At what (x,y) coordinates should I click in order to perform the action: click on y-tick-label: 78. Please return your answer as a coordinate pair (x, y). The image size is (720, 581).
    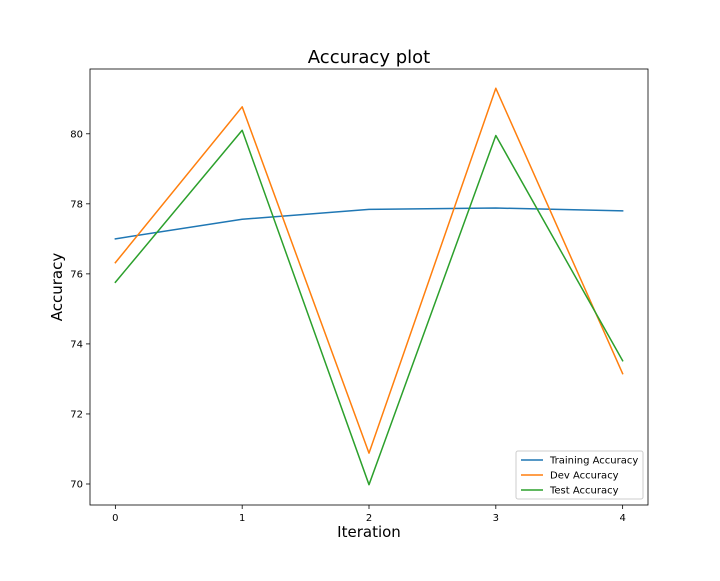
    Looking at the image, I should click on (76, 204).